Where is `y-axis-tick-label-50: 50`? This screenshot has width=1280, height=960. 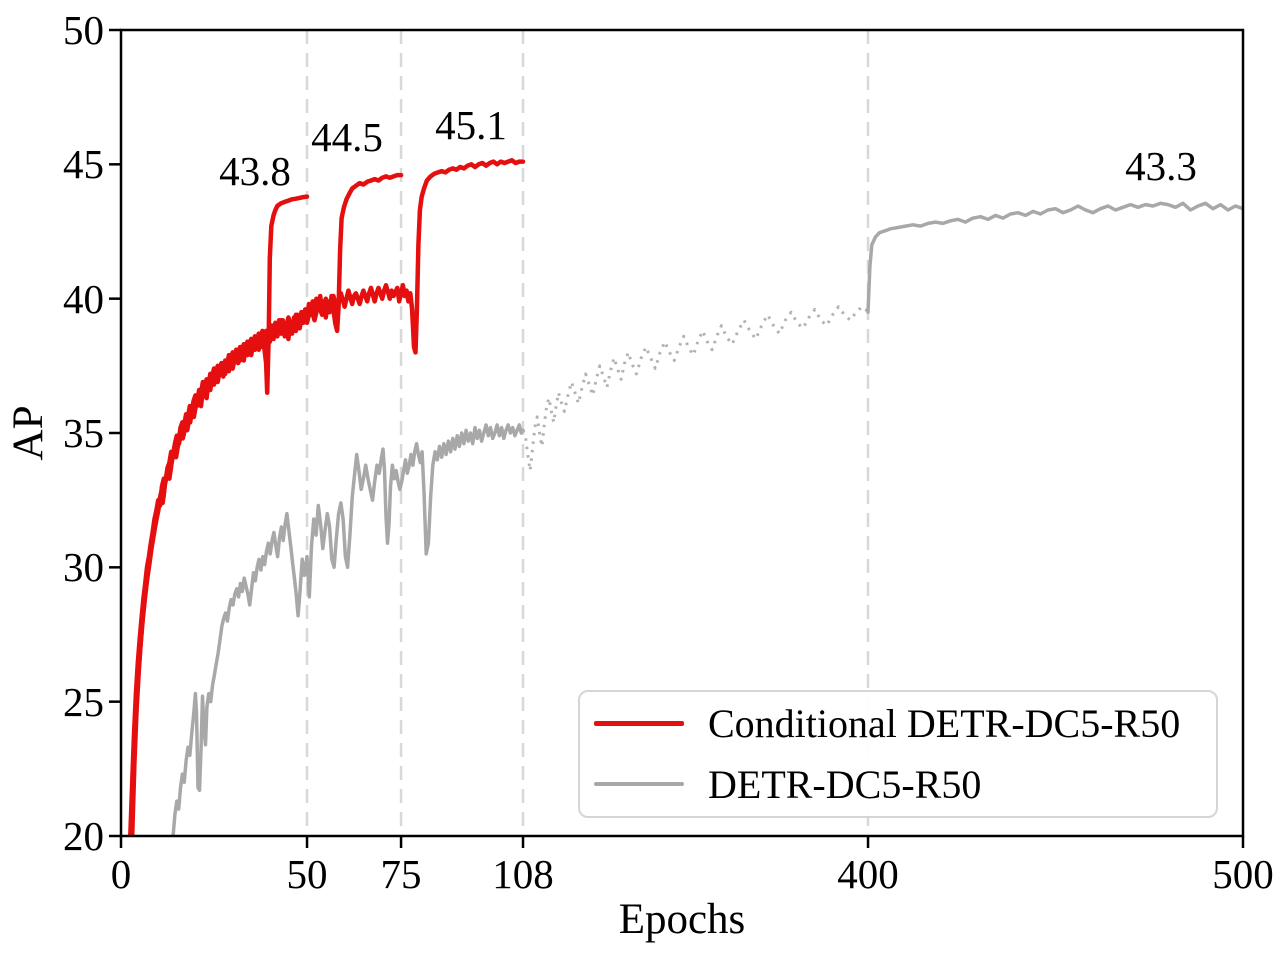
y-axis-tick-label-50: 50 is located at coordinates (83, 30).